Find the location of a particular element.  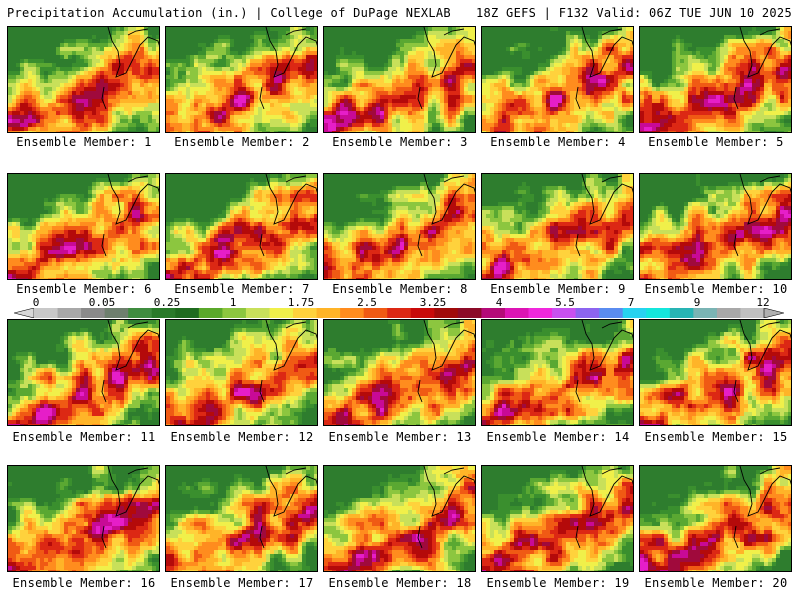

colorbar-tick-label: 1 is located at coordinates (233, 302).